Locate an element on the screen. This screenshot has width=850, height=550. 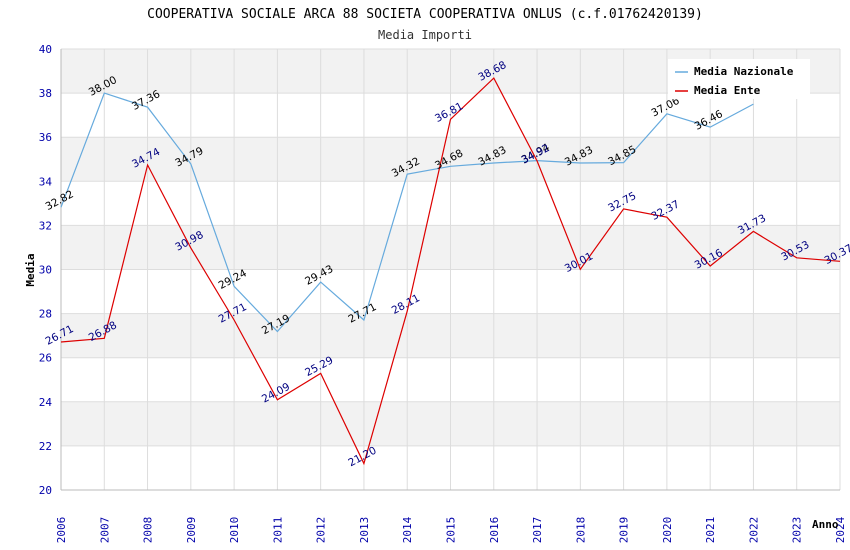
x-tick-label-2009: 2009 is located at coordinates (191, 530).